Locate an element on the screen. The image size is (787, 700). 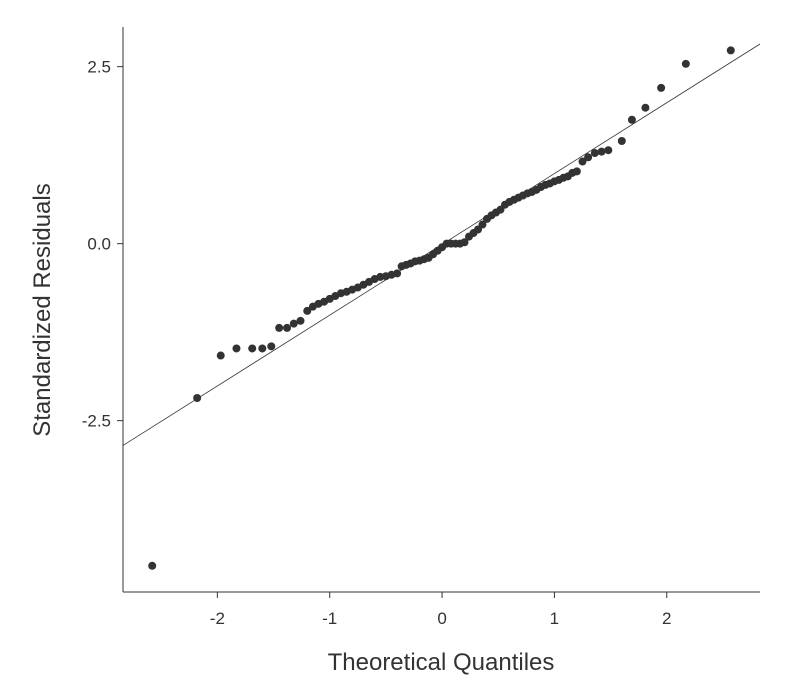
y-axis-title: Standardized Residuals is located at coordinates (42, 310).